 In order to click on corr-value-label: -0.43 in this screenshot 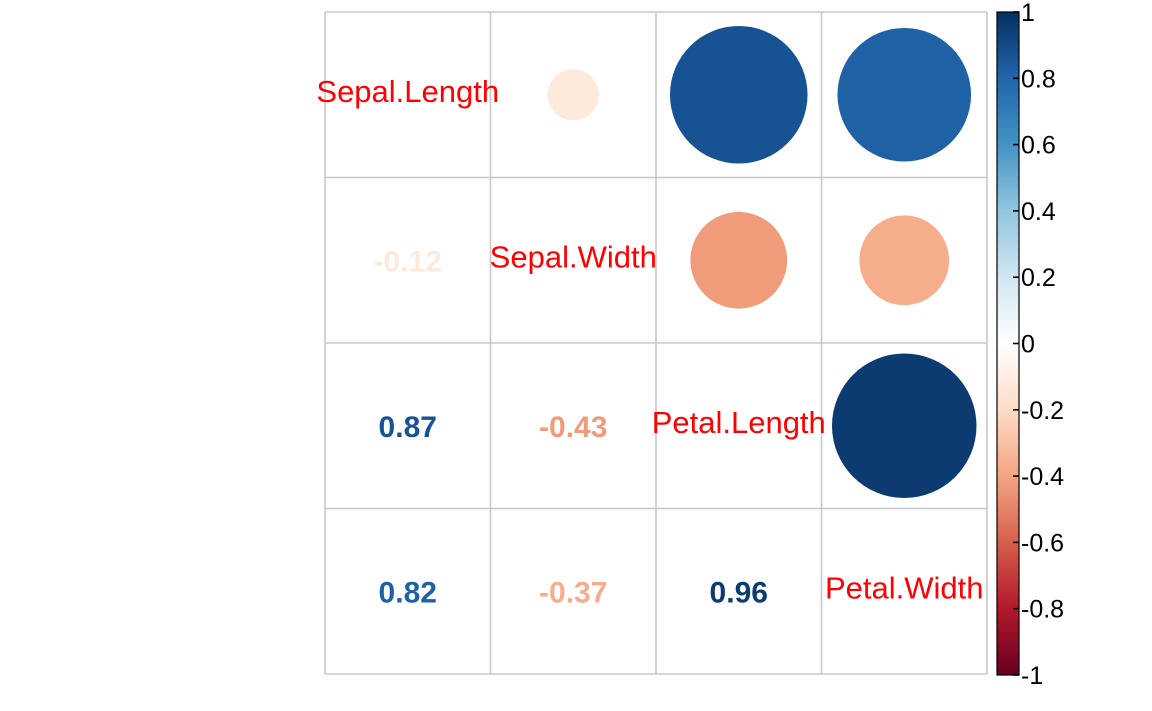, I will do `click(573, 427)`.